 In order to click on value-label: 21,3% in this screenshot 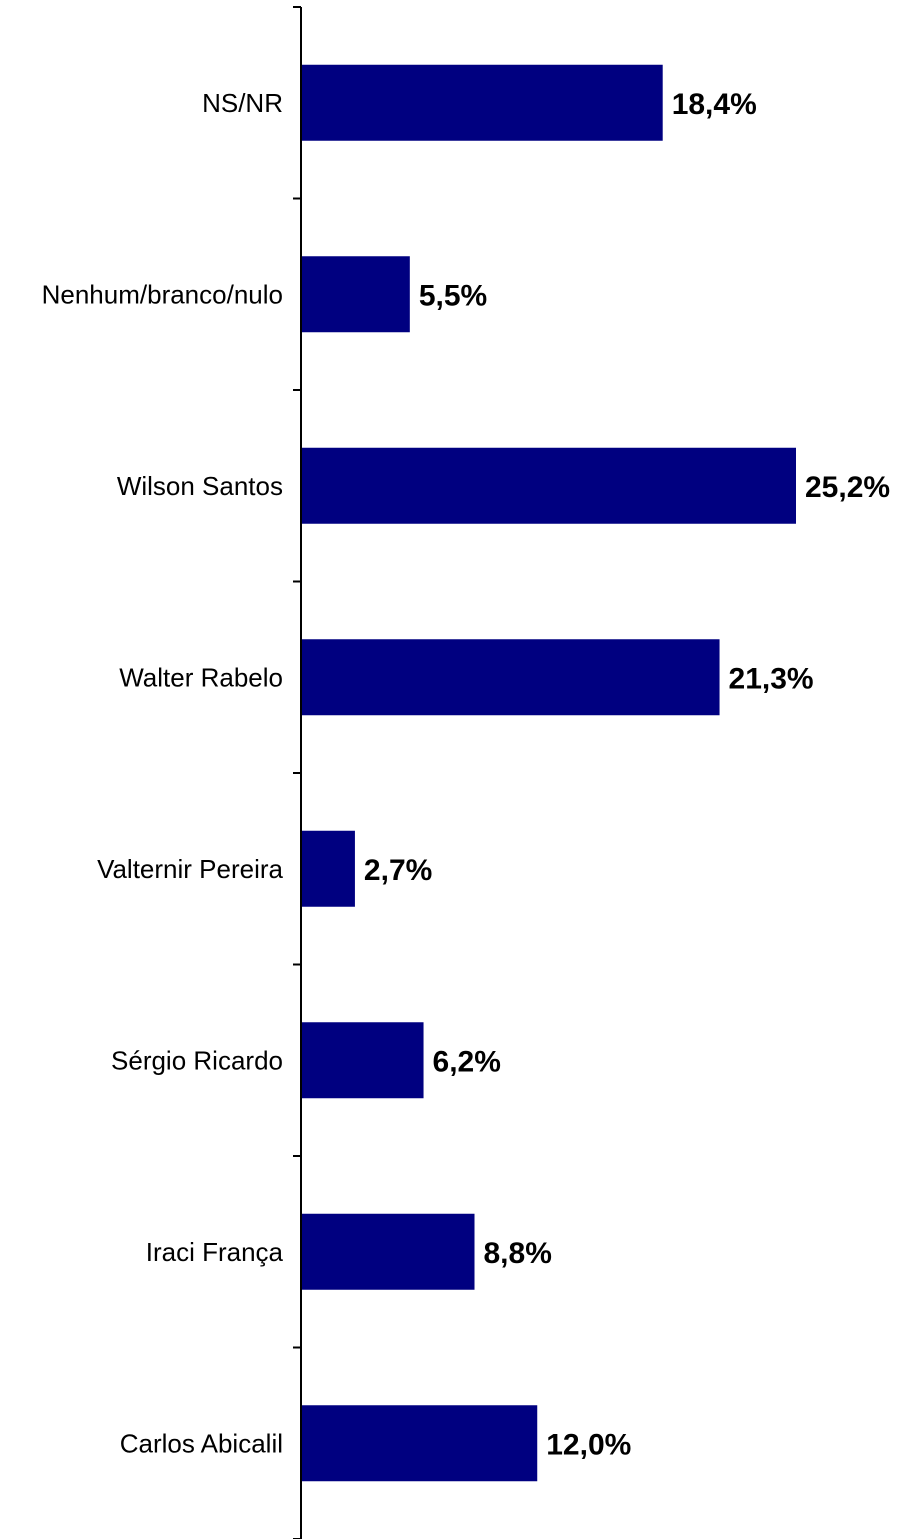, I will do `click(771, 678)`.